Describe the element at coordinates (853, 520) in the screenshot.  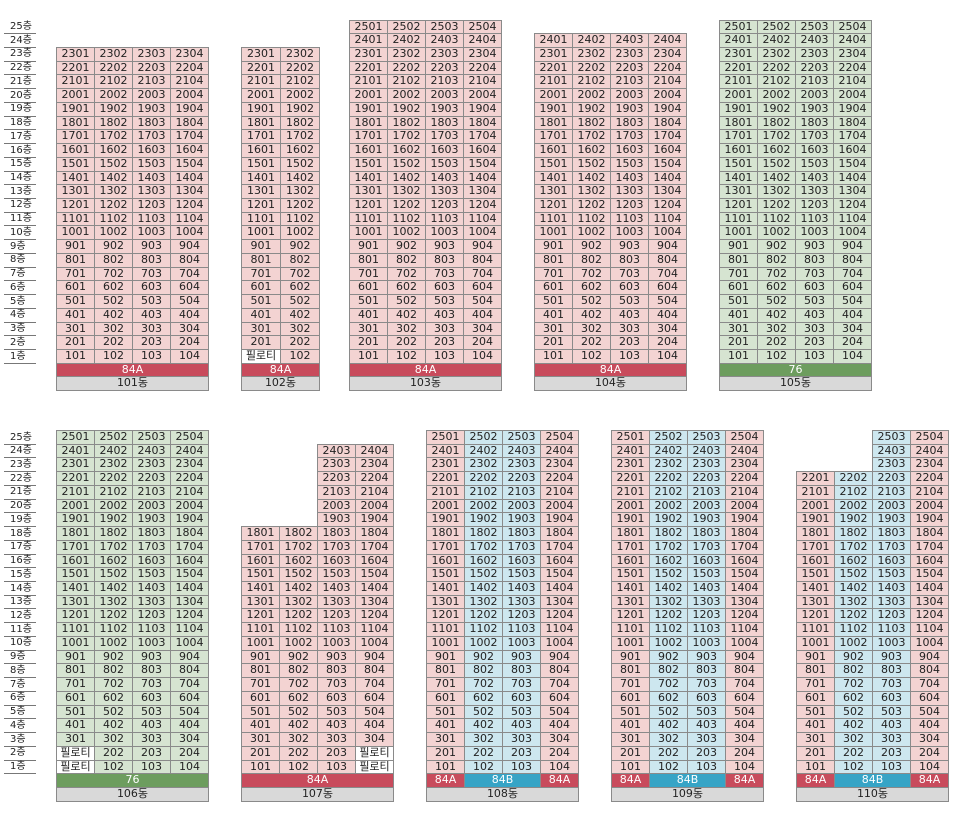
I see `unit-cell: 1902` at that location.